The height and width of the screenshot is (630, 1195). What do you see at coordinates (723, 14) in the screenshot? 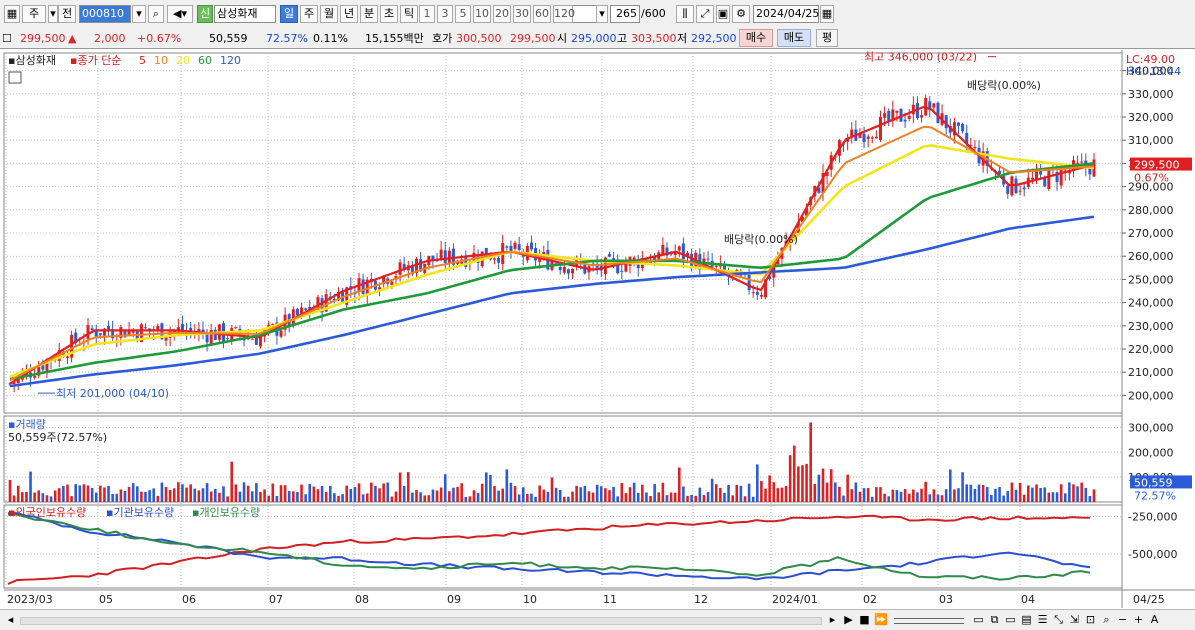
I see `save-icon: ▣` at bounding box center [723, 14].